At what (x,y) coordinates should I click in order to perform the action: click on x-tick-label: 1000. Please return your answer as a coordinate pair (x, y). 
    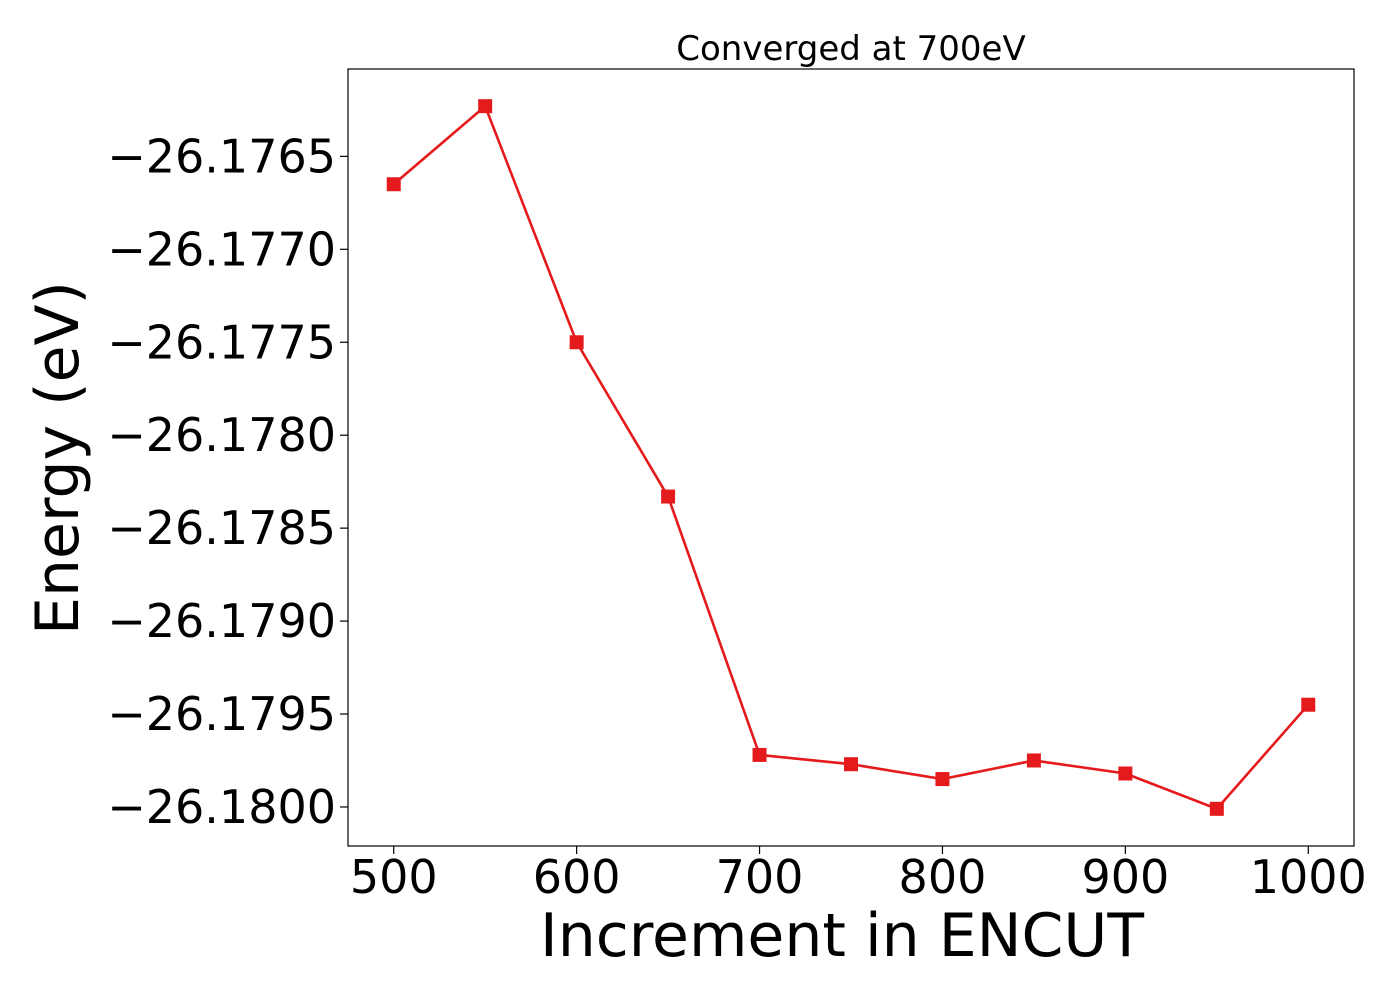
    Looking at the image, I should click on (1308, 877).